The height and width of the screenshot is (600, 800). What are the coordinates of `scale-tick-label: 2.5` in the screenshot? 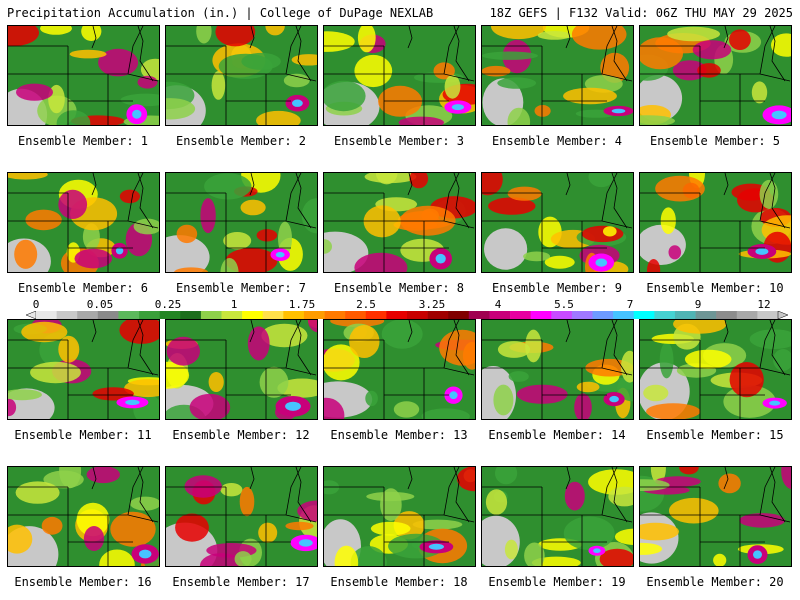 It's located at (366, 304).